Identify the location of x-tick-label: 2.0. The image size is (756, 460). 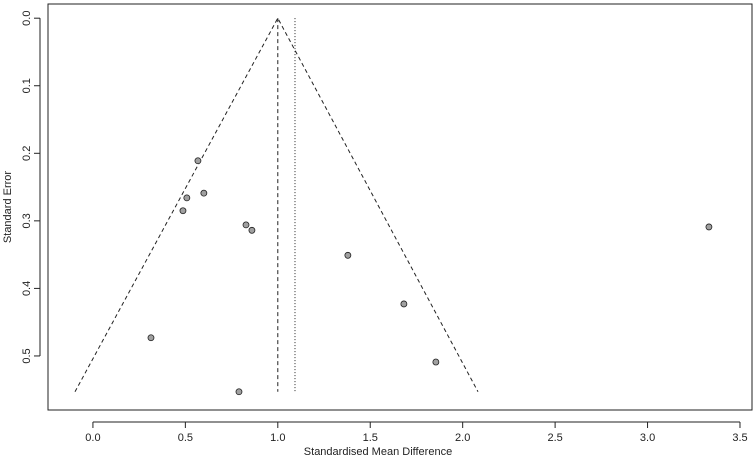
(462, 438).